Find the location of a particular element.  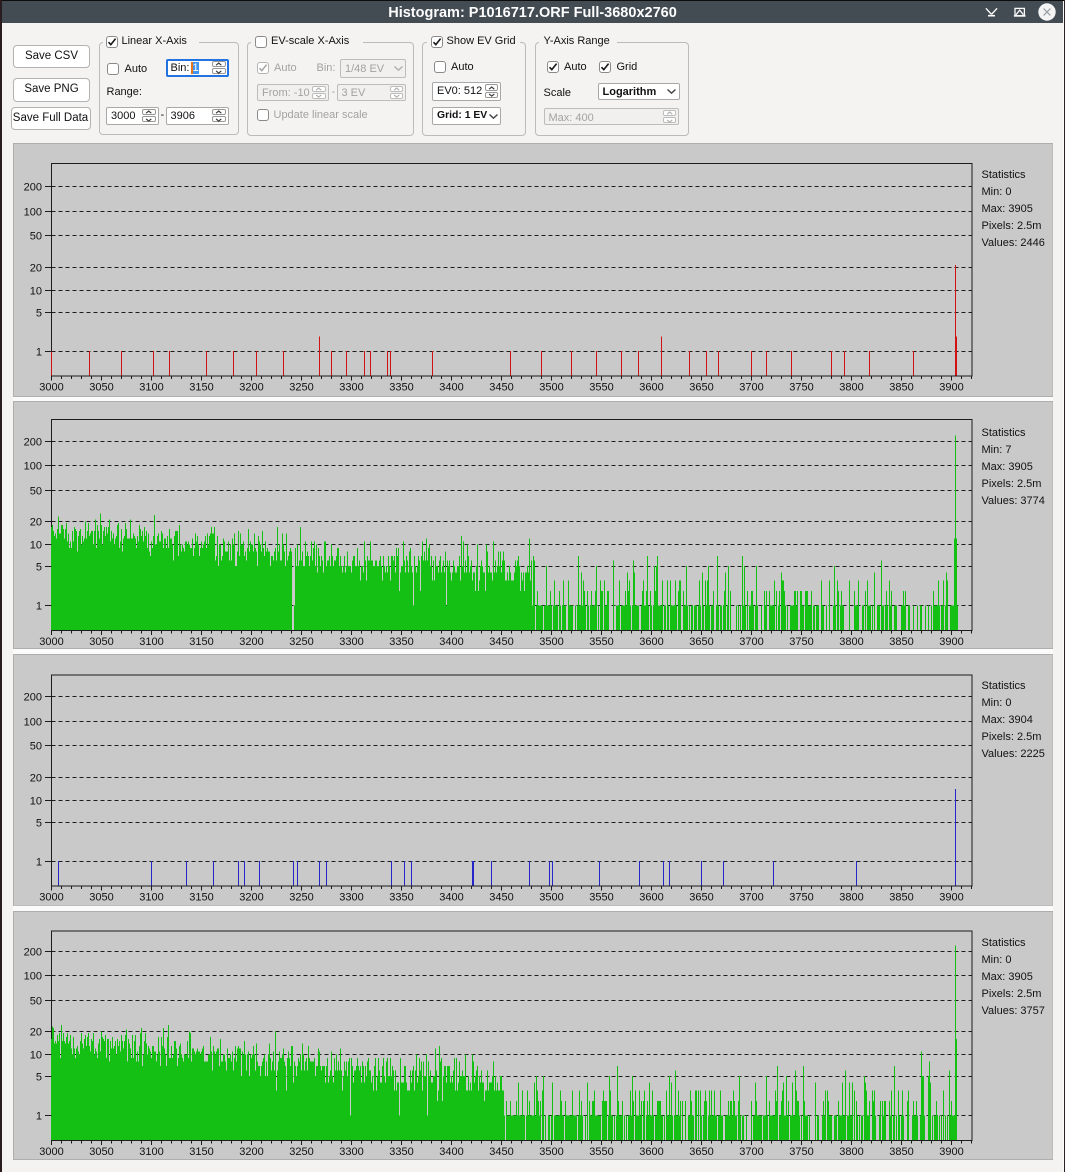

svg-text: Values: 2225 is located at coordinates (1012, 754).